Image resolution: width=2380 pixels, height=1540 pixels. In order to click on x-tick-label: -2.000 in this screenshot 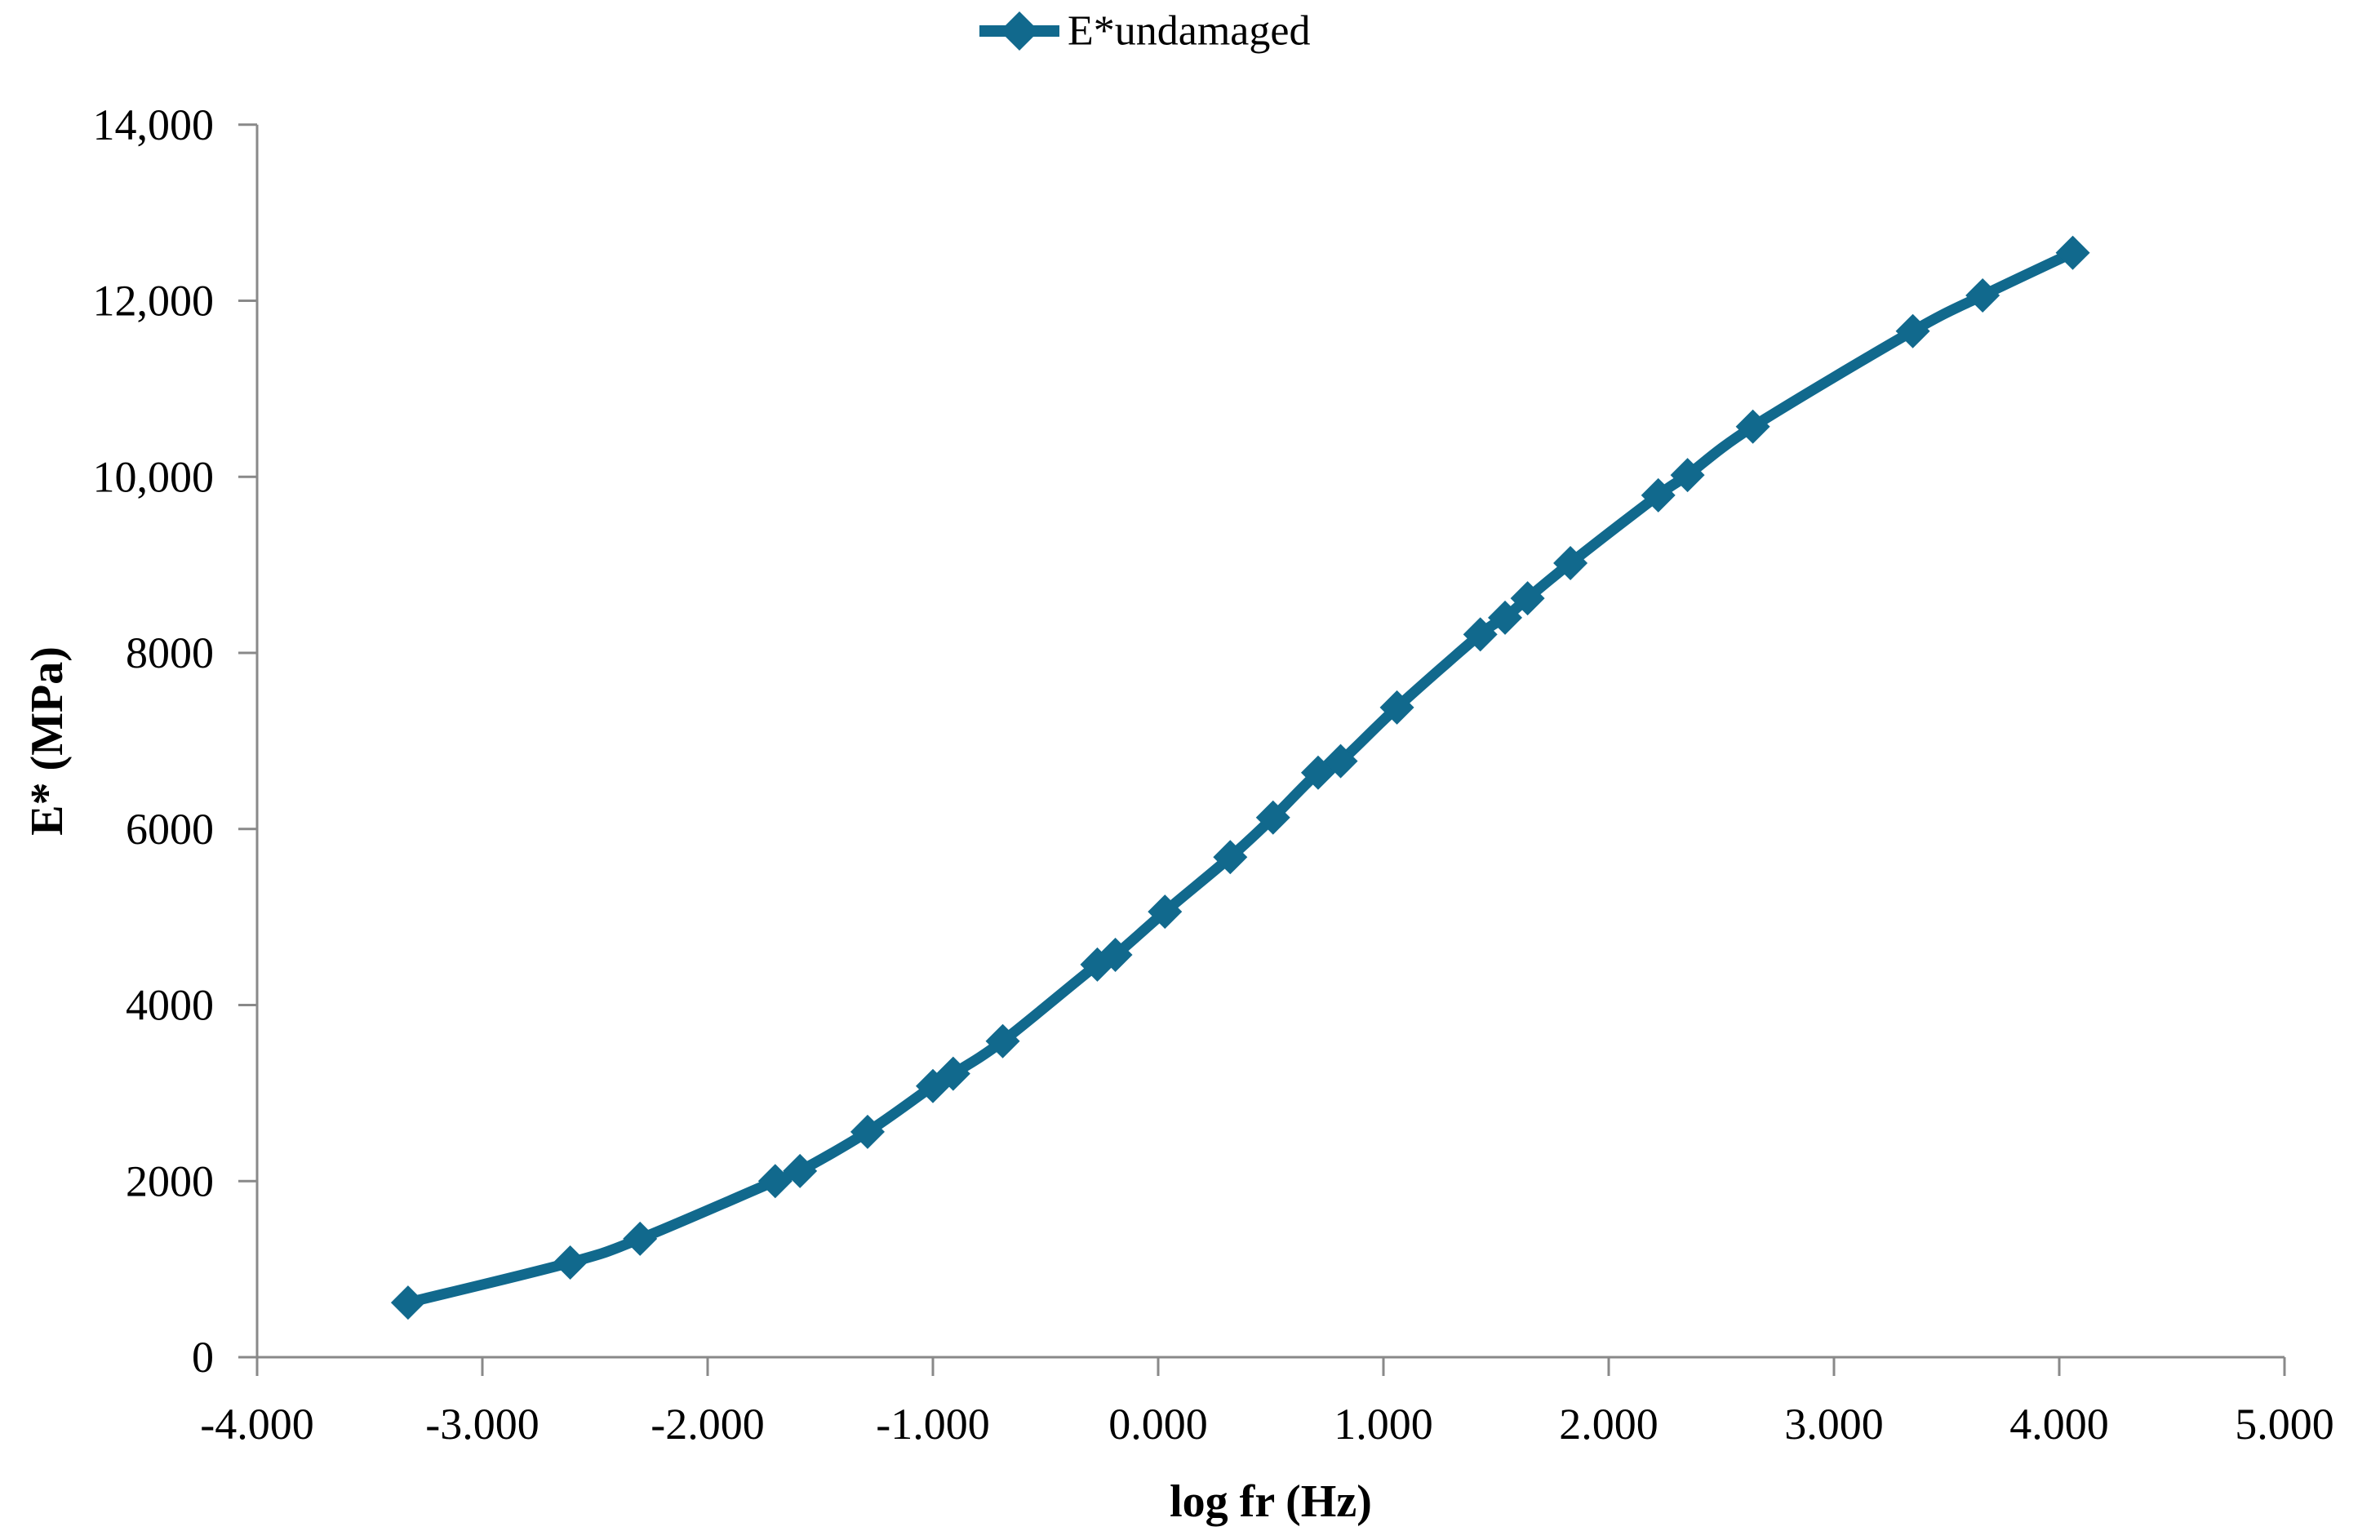, I will do `click(708, 1424)`.